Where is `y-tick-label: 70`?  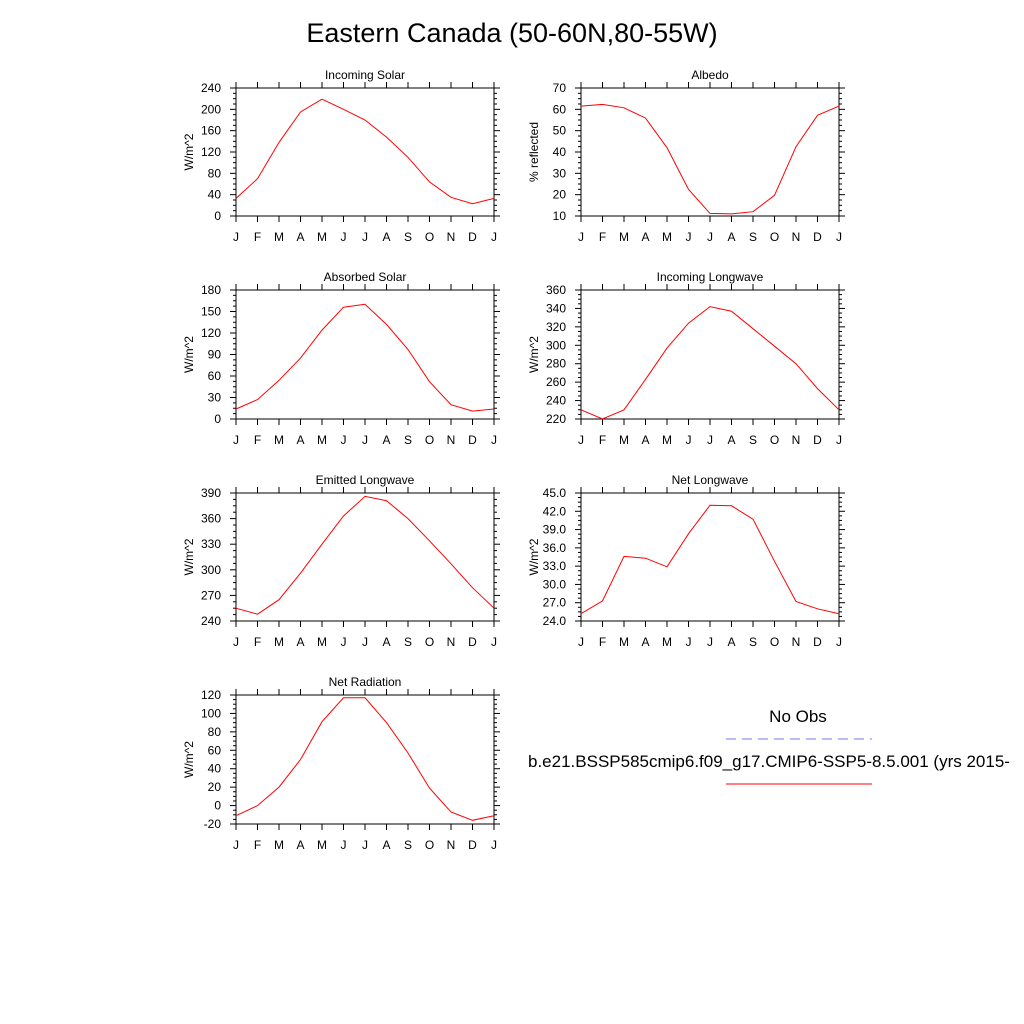 y-tick-label: 70 is located at coordinates (560, 88).